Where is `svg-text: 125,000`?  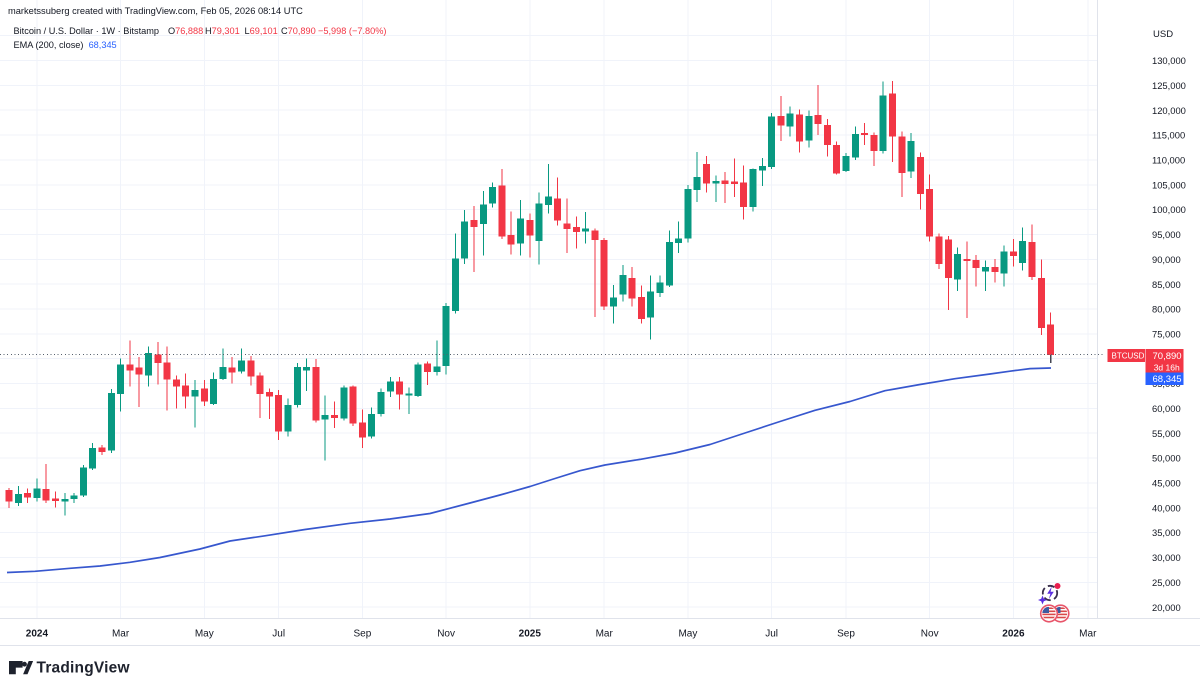 svg-text: 125,000 is located at coordinates (1169, 85).